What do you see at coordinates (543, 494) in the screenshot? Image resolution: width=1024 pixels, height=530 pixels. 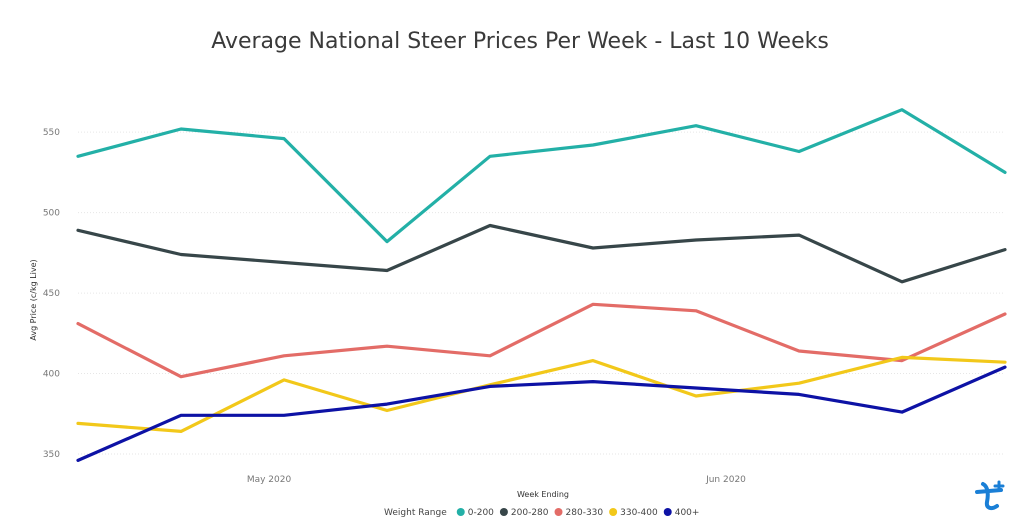 I see `x-axis-label: Week Ending` at bounding box center [543, 494].